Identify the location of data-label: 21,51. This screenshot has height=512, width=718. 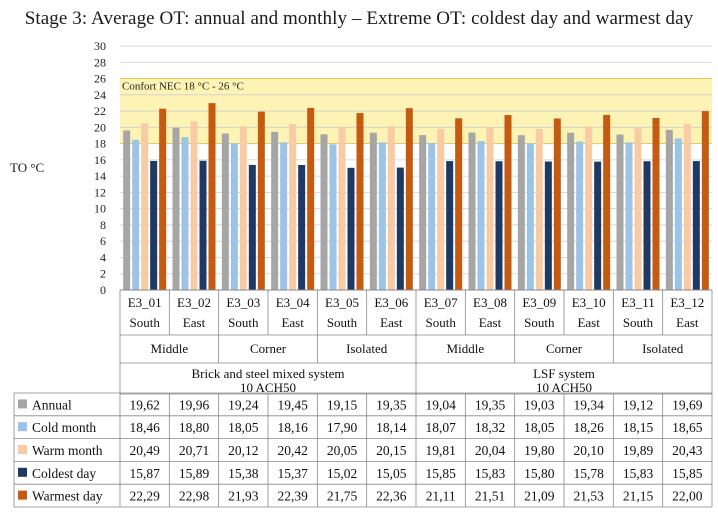
(490, 496).